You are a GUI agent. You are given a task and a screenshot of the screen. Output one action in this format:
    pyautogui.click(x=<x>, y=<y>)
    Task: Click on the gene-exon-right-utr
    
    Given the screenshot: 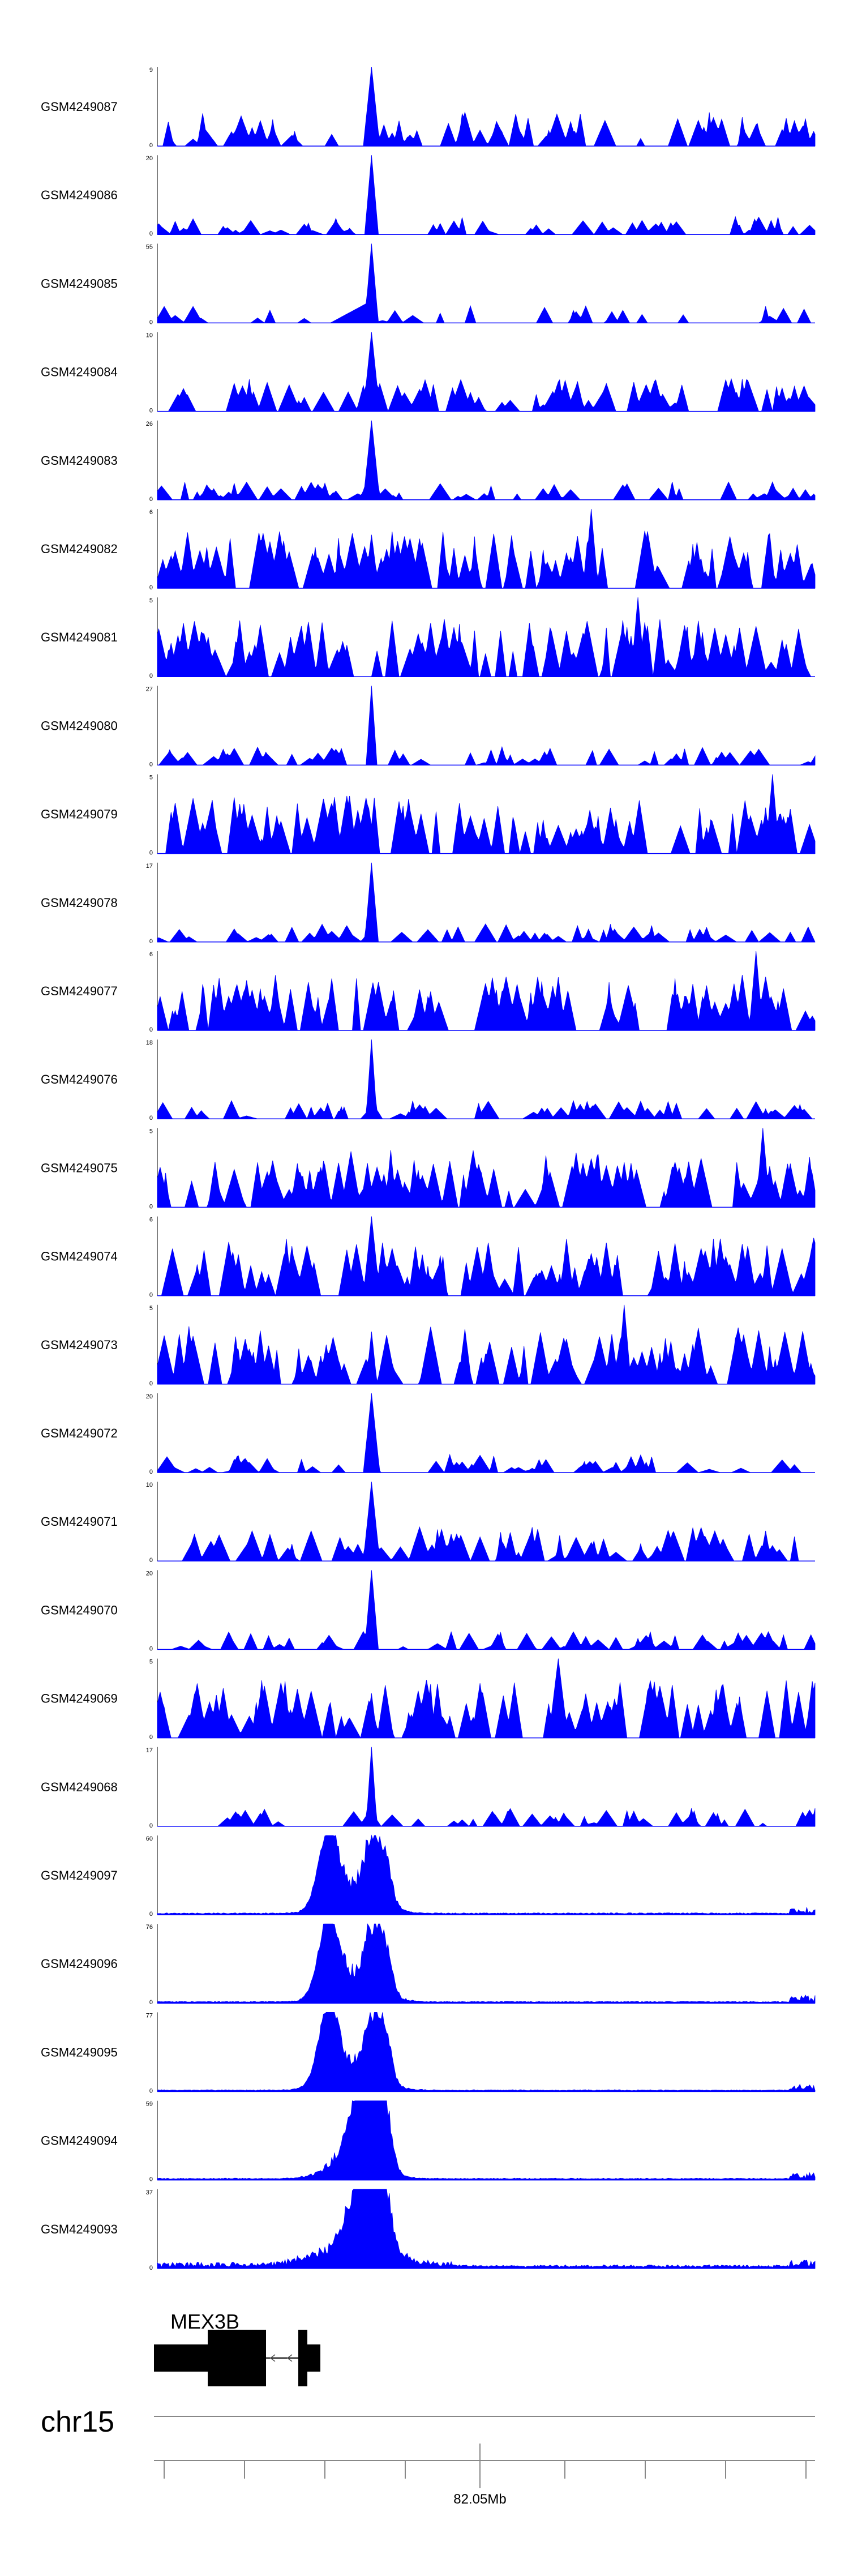 What is the action you would take?
    pyautogui.click(x=313, y=2358)
    